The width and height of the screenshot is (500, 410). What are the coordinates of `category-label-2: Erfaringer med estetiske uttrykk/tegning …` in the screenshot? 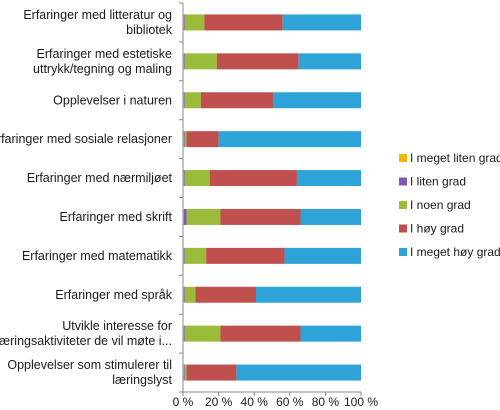 It's located at (102, 61).